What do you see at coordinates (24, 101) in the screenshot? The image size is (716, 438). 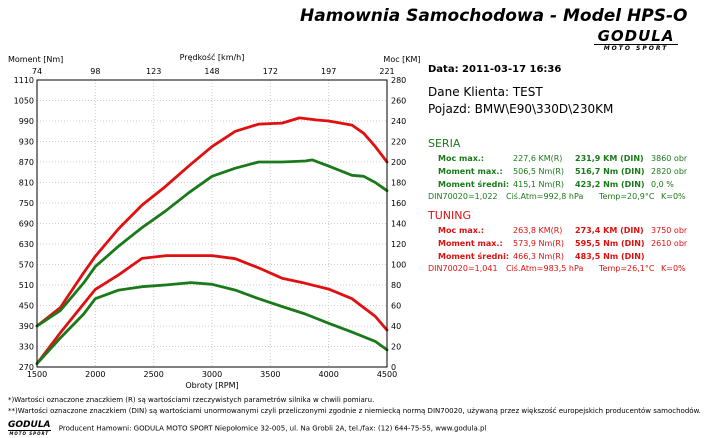 I see `y-left-tick-label: 1050` at bounding box center [24, 101].